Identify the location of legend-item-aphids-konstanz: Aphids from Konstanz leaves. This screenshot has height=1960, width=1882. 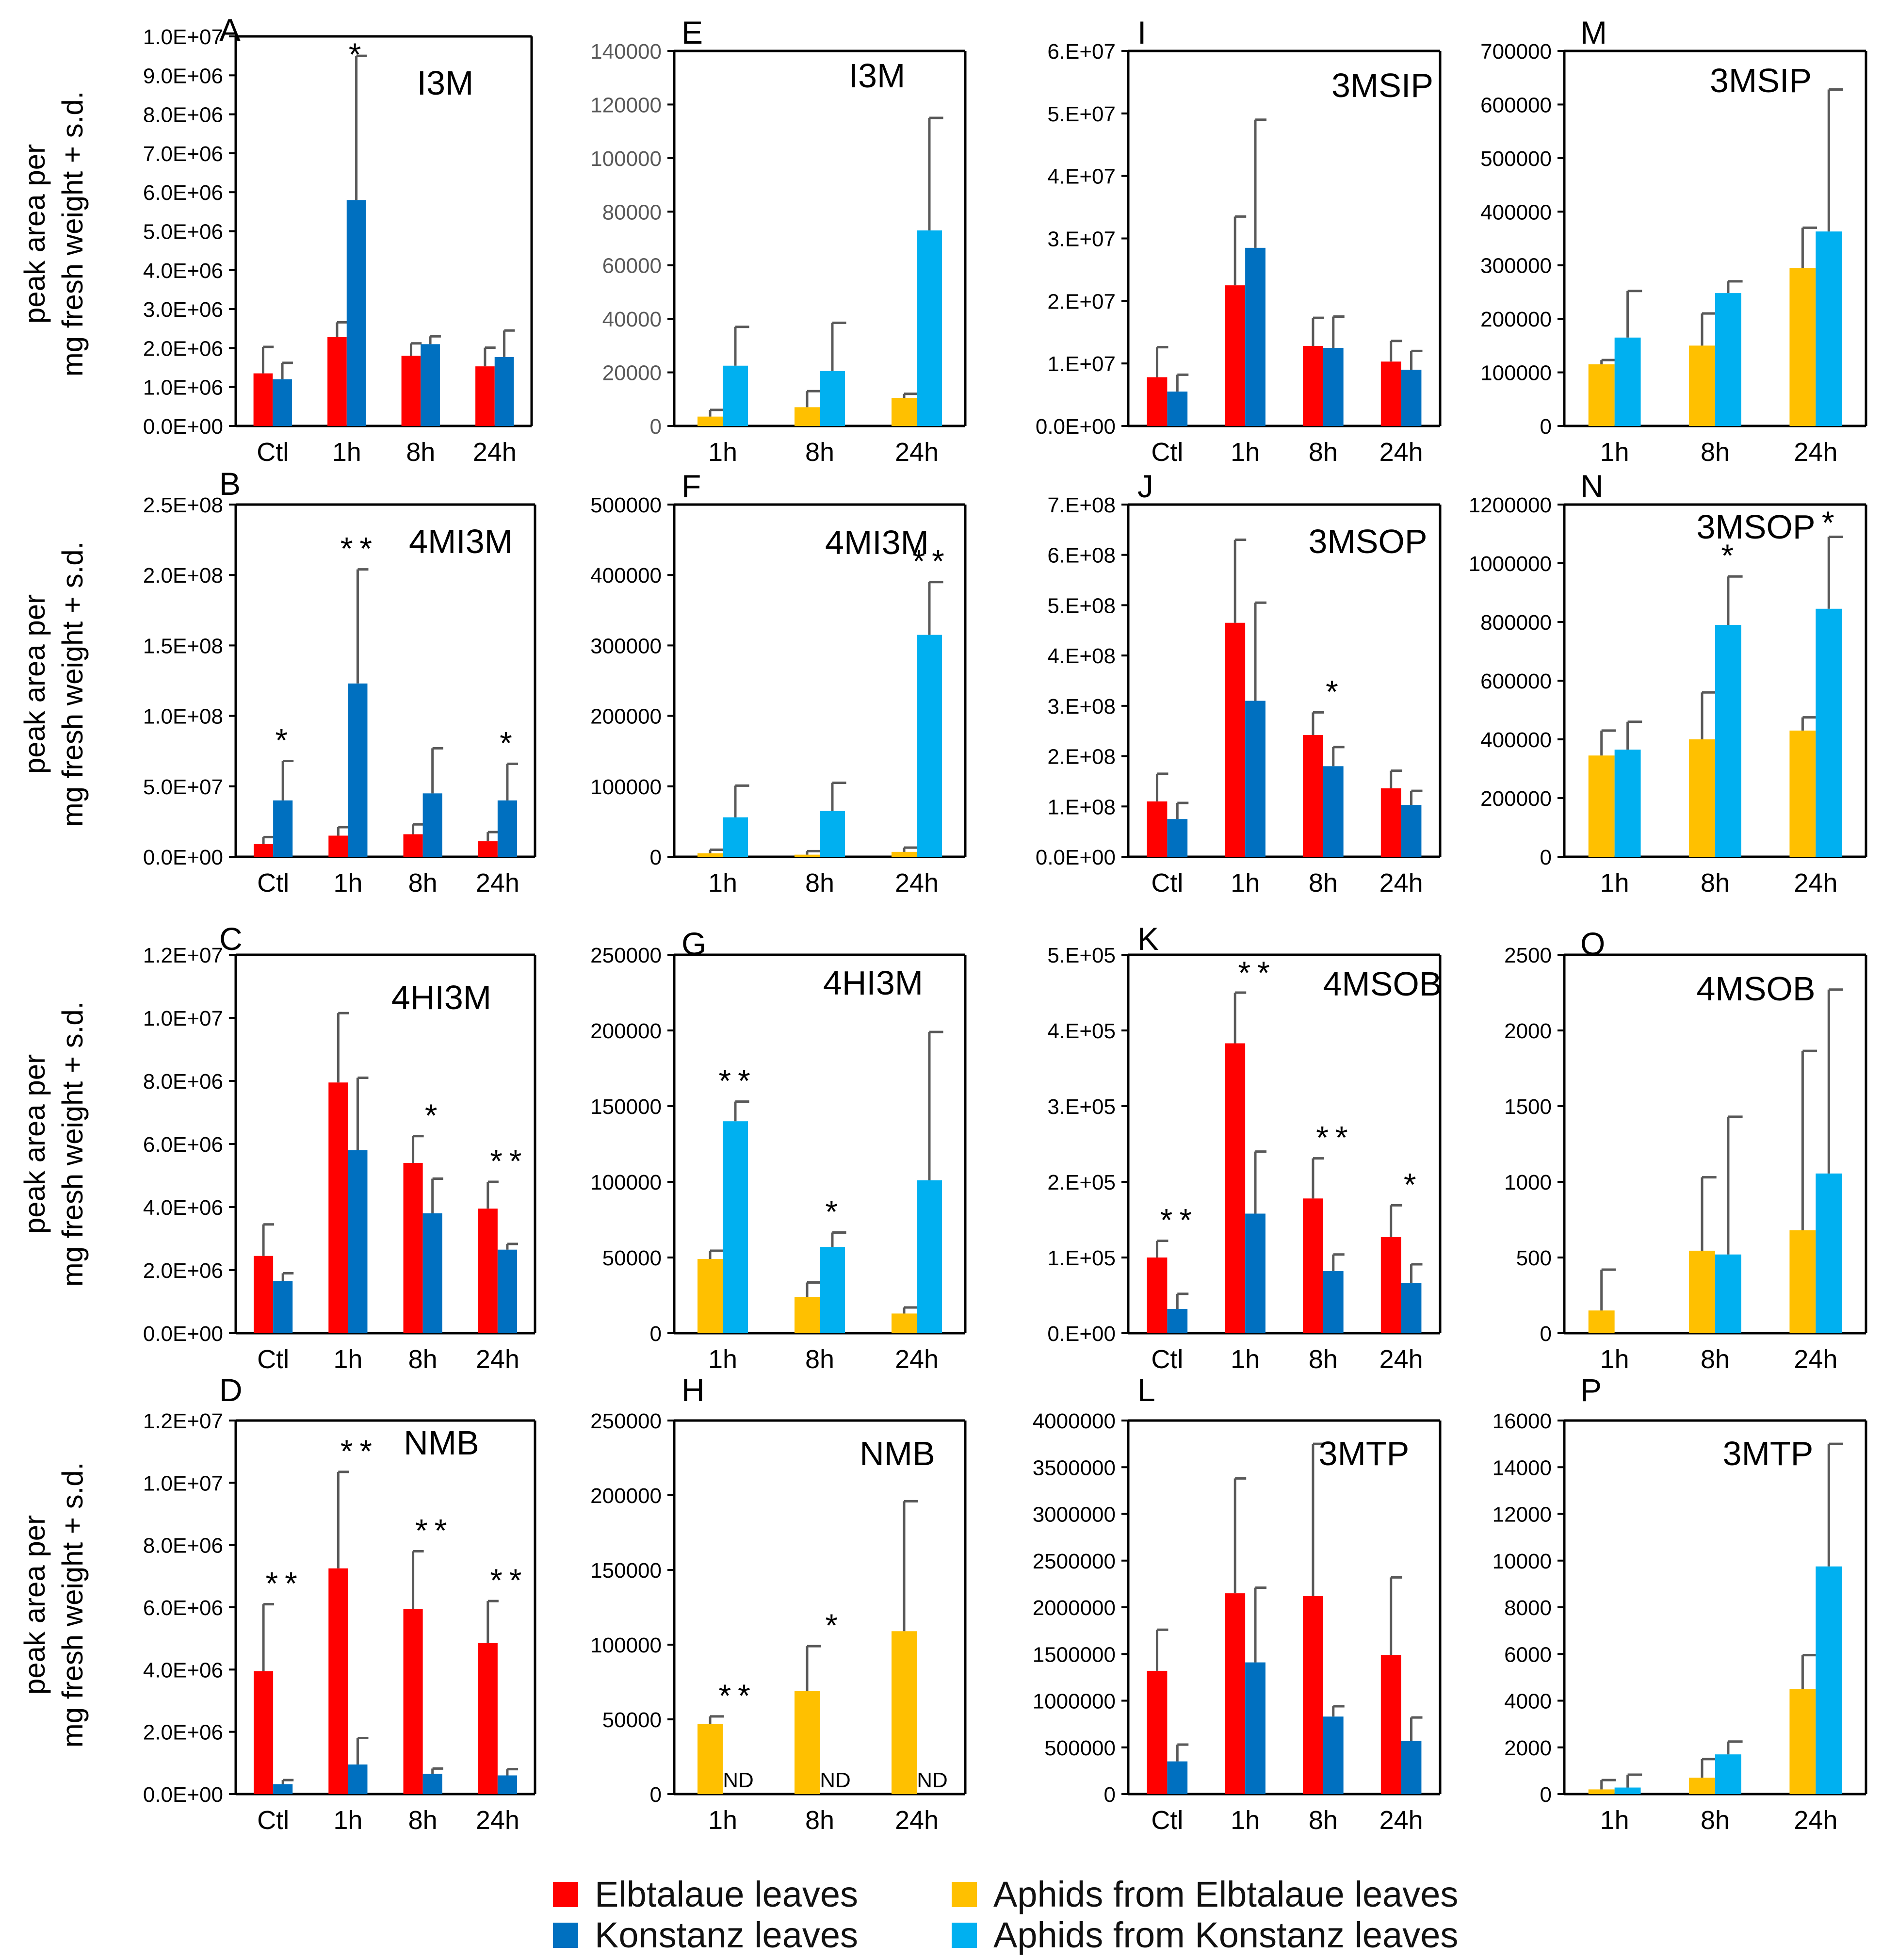
(1205, 1935).